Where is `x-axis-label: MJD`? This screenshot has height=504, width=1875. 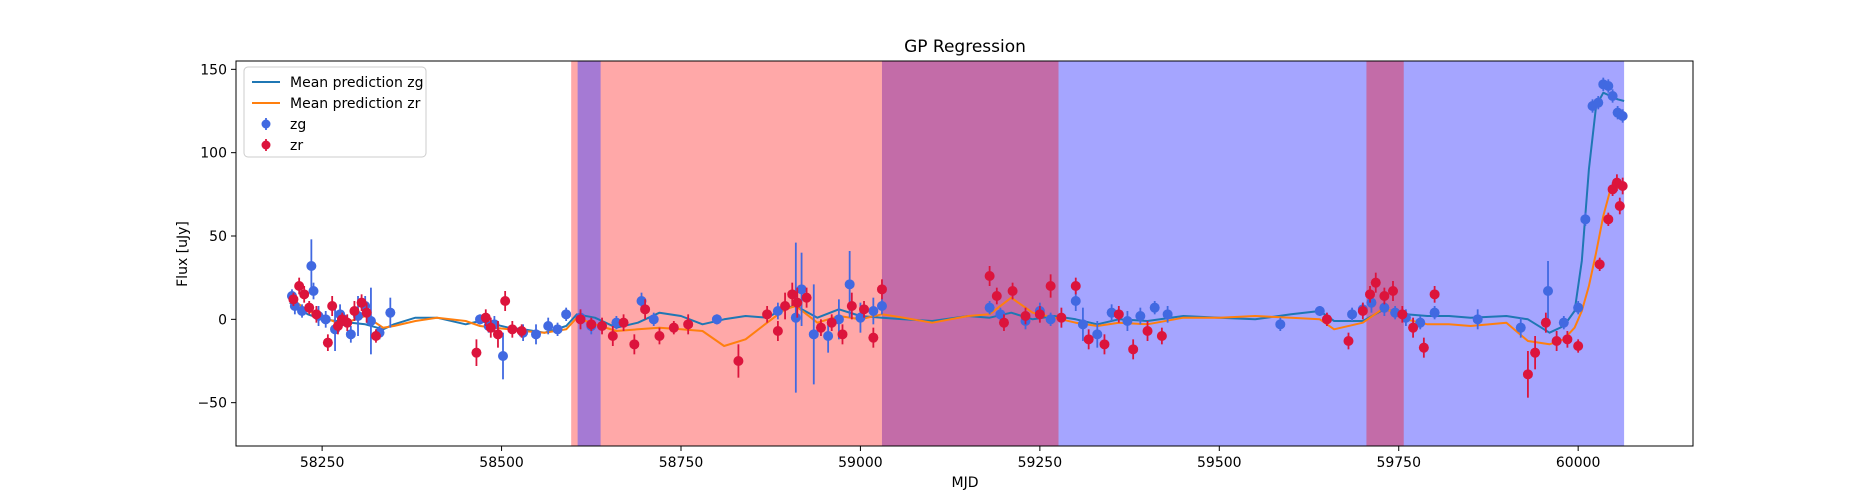
x-axis-label: MJD is located at coordinates (965, 483).